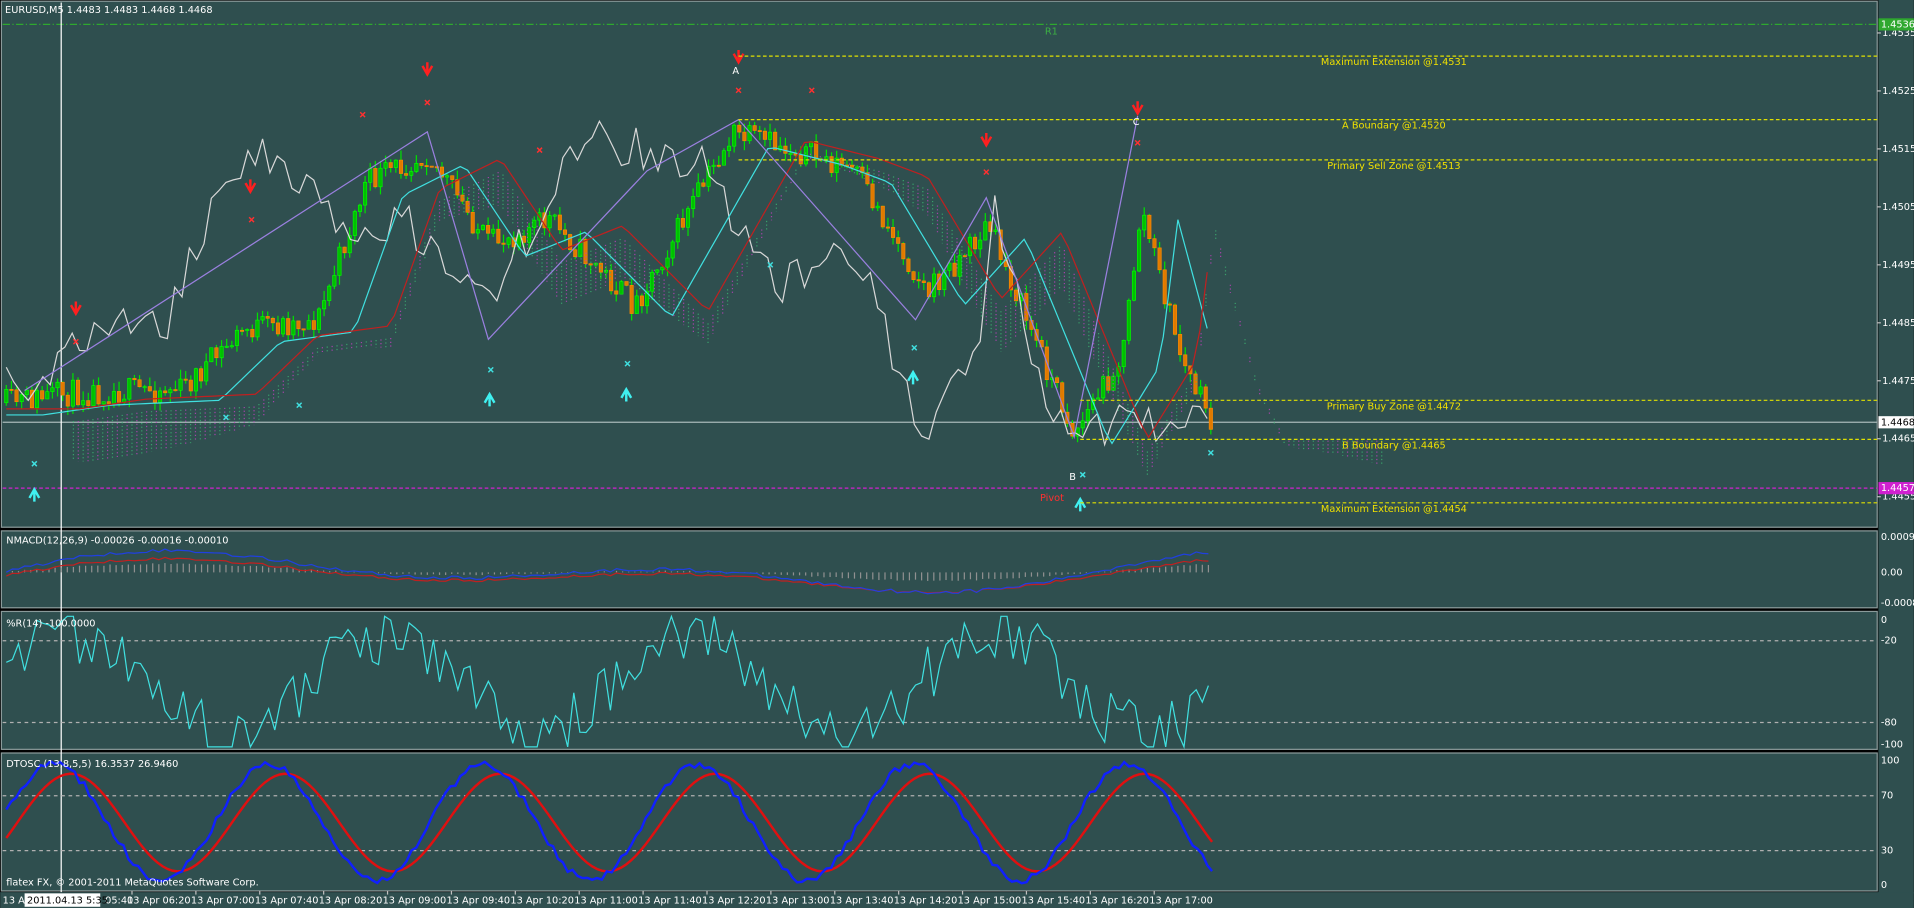 The image size is (1914, 908). I want to click on dtosc-axis-label: 0, so click(1884, 885).